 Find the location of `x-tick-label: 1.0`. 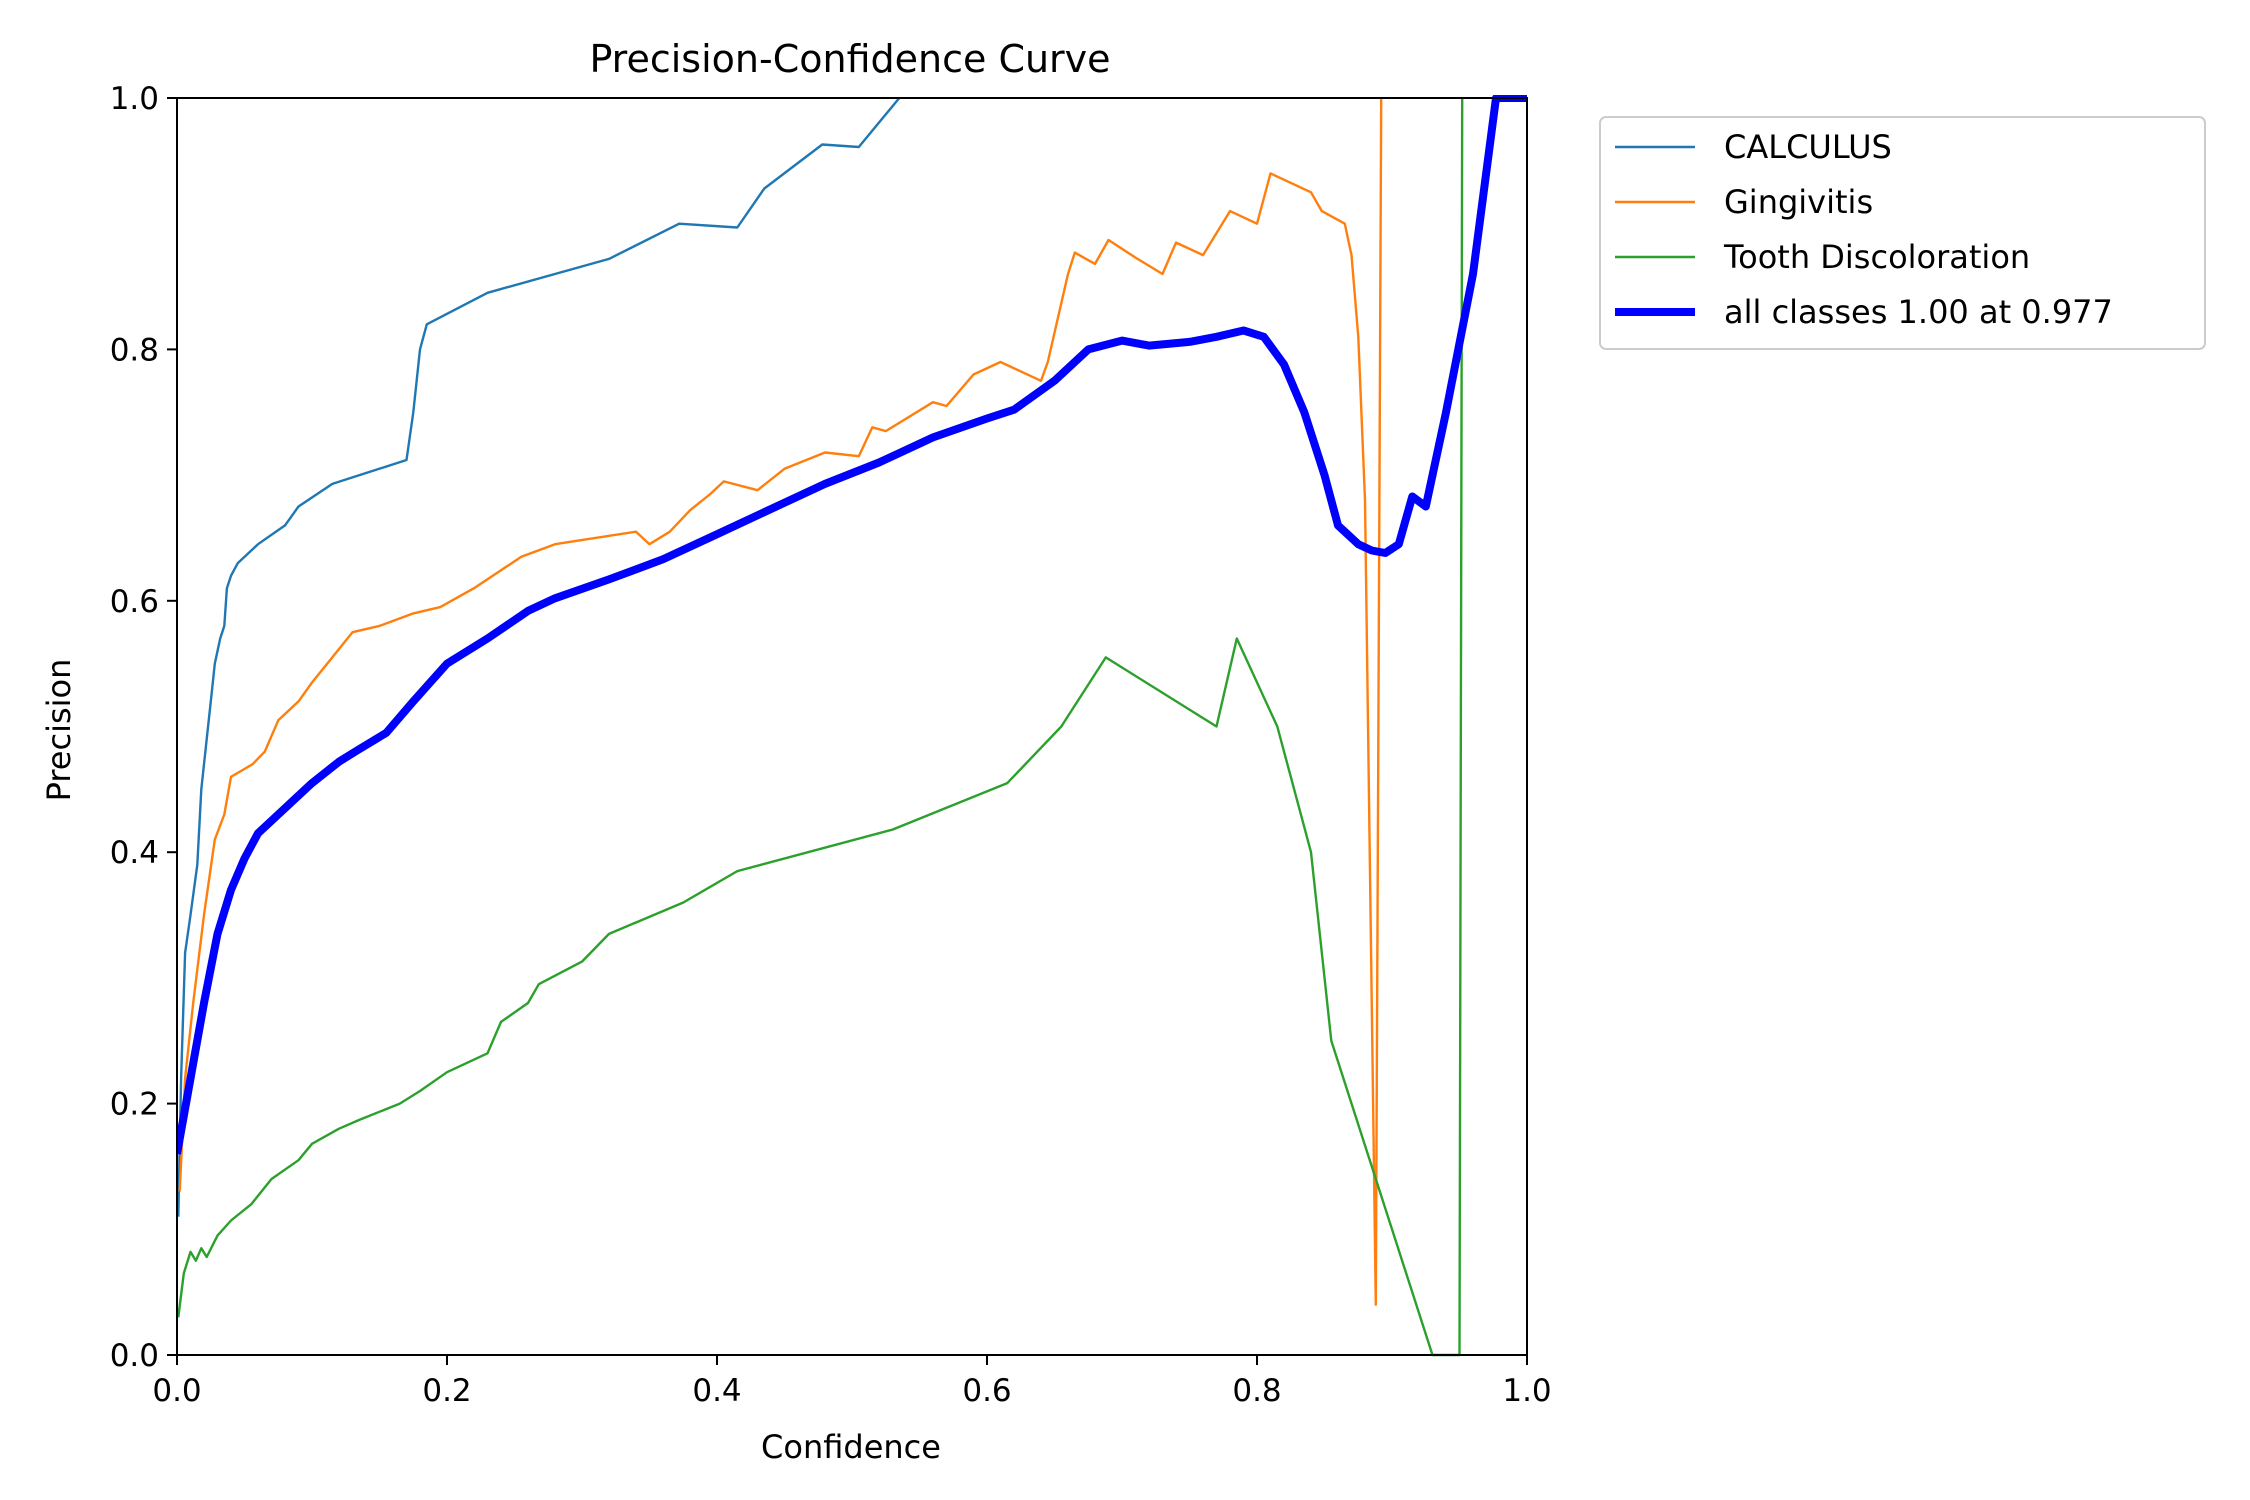

x-tick-label: 1.0 is located at coordinates (1526, 1391).